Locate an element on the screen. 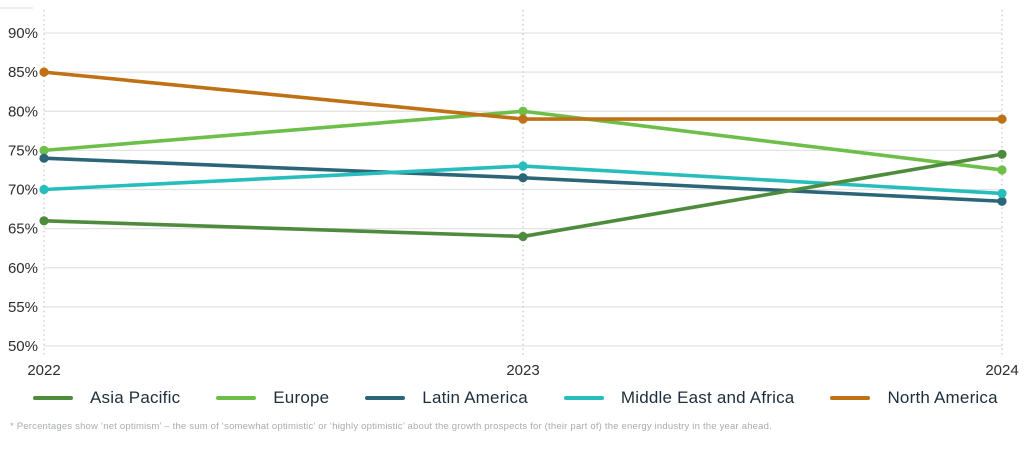 This screenshot has height=456, width=1028. legend-swatch-latin-america is located at coordinates (385, 398).